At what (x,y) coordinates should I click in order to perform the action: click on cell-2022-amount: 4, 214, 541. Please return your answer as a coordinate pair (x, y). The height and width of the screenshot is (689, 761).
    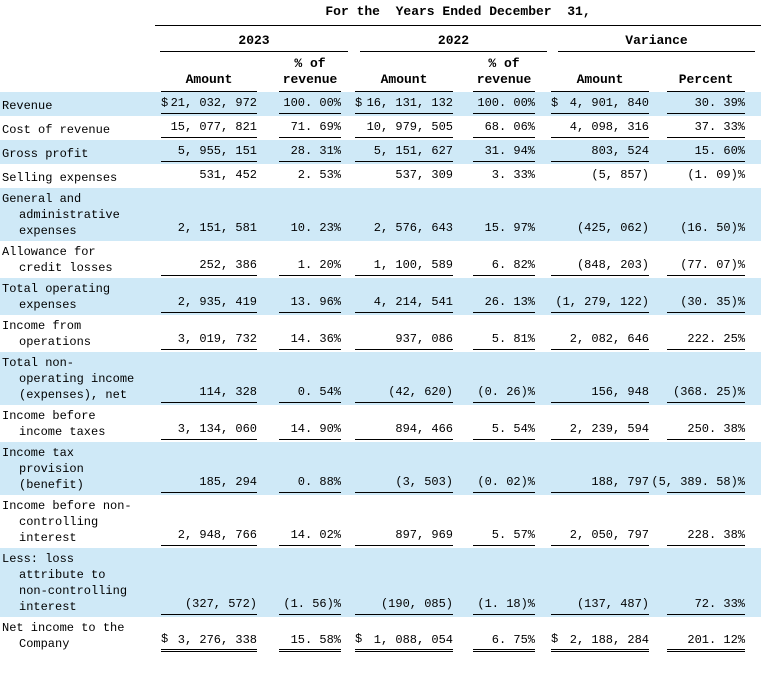
    Looking at the image, I should click on (405, 296).